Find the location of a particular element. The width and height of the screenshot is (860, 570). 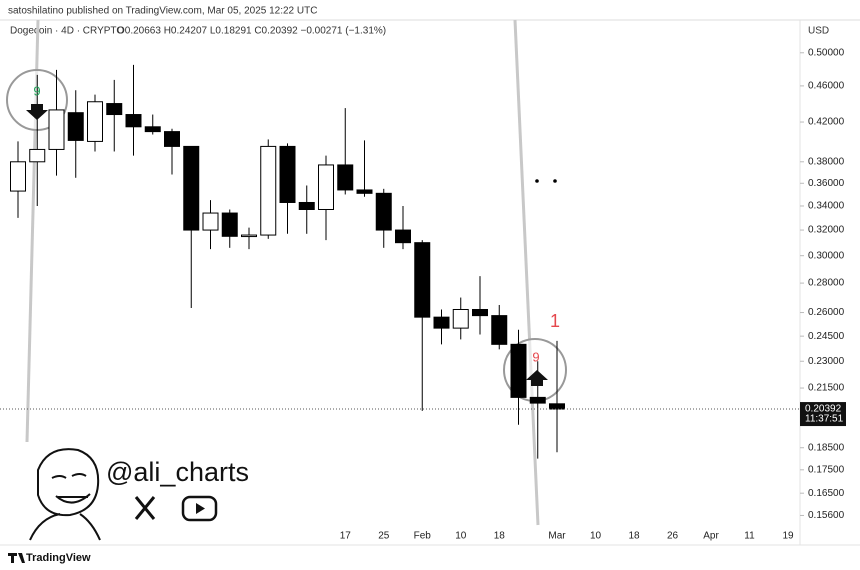

x-tick-label: Mar is located at coordinates (557, 536).